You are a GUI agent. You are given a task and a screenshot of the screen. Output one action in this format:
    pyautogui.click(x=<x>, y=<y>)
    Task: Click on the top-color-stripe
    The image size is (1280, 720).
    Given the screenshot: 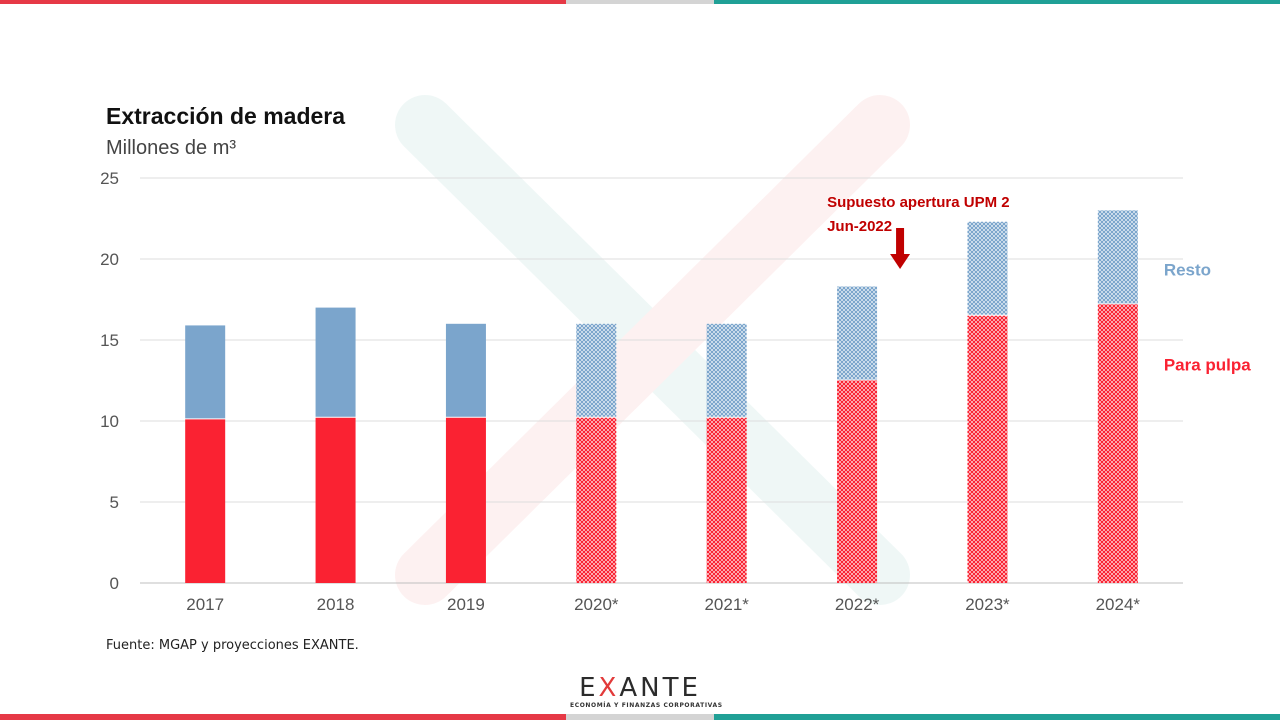 What is the action you would take?
    pyautogui.click(x=640, y=2)
    